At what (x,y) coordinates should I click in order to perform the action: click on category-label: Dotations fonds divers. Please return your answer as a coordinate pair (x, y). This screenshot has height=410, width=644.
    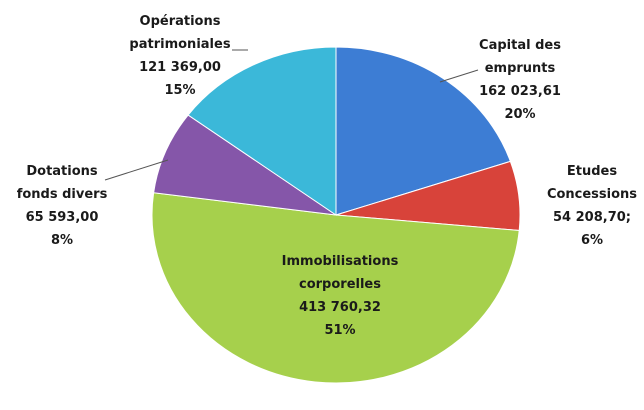
    Looking at the image, I should click on (62, 183).